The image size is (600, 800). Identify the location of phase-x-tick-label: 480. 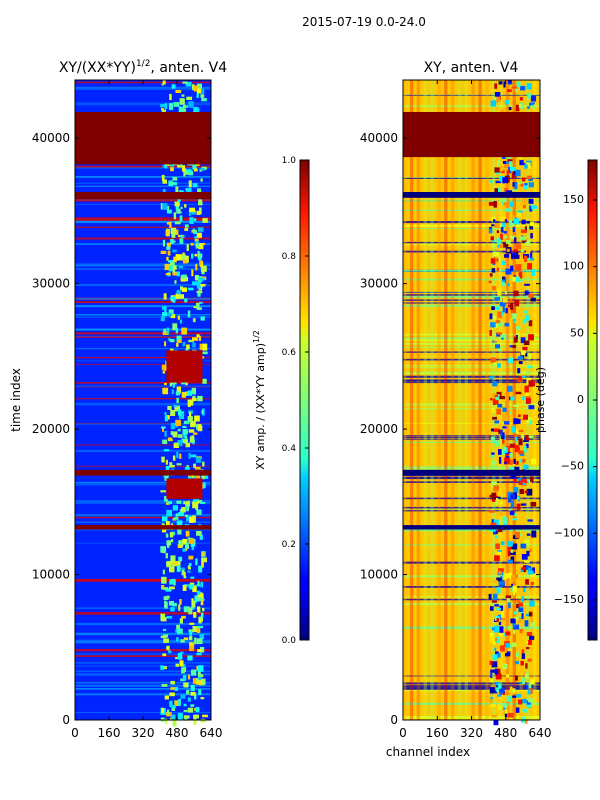
(505, 733).